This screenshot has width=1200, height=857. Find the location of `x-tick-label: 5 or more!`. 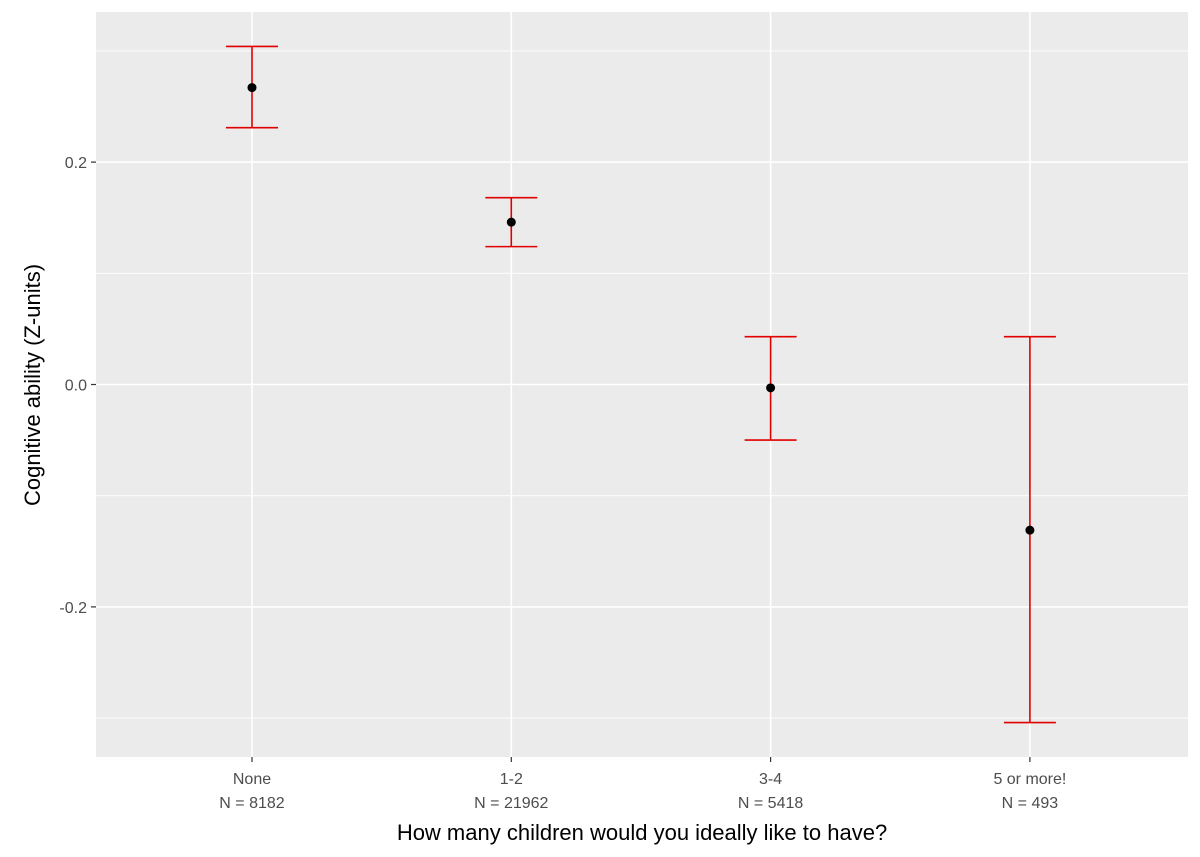

x-tick-label: 5 or more! is located at coordinates (1029, 779).